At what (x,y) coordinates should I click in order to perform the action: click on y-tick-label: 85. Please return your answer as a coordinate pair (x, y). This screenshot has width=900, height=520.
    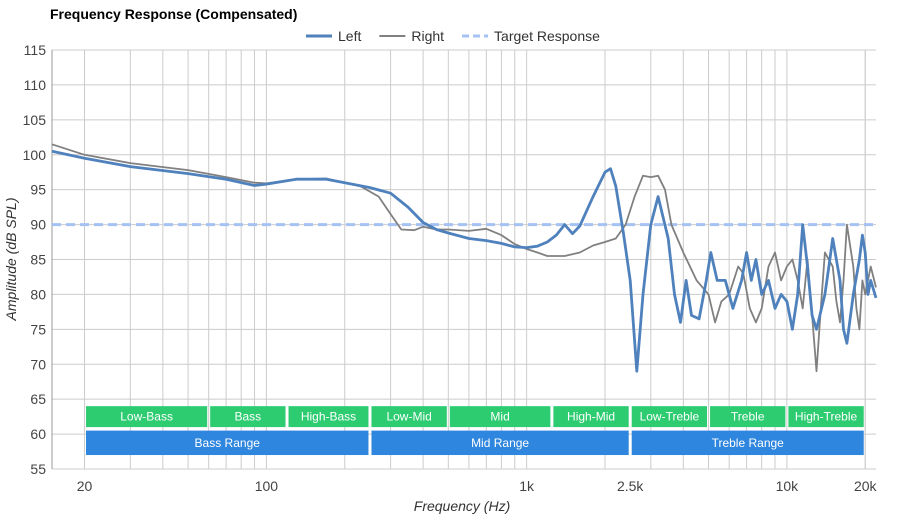
    Looking at the image, I should click on (38, 260).